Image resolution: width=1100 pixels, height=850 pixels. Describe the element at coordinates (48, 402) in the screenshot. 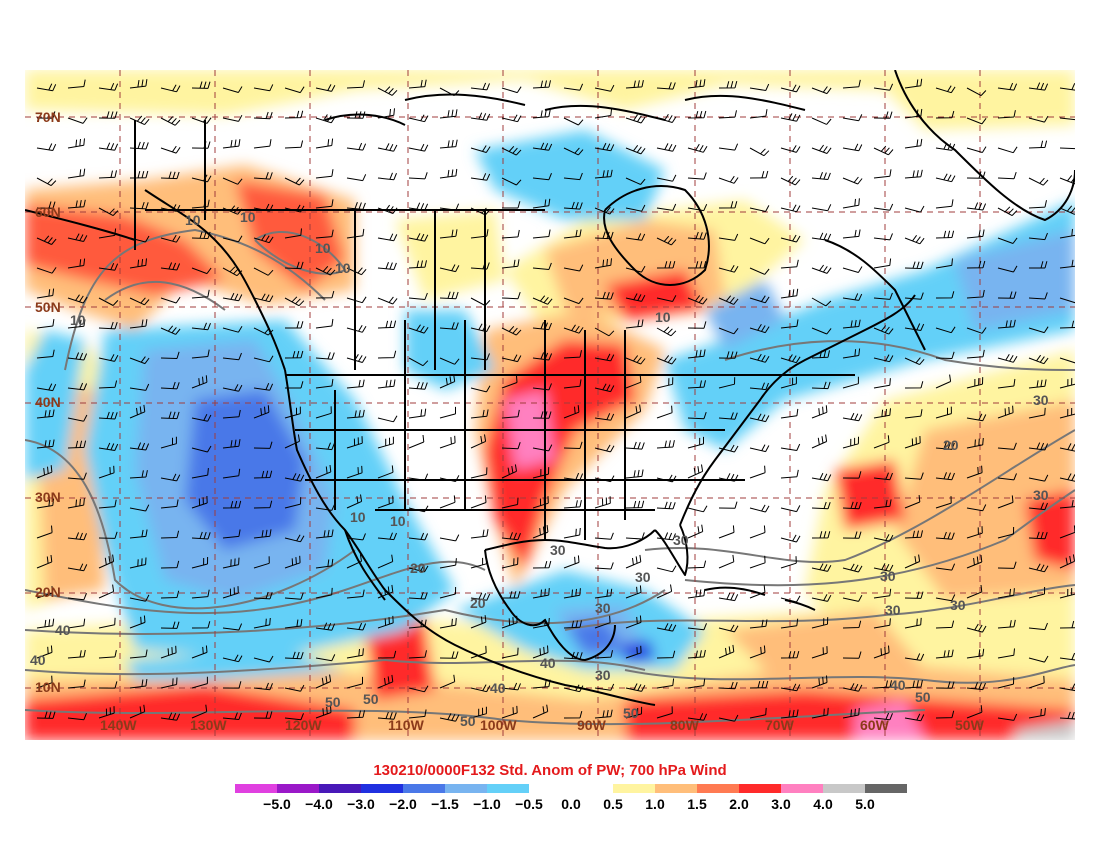

I see `lat-label-40n: 40N` at that location.